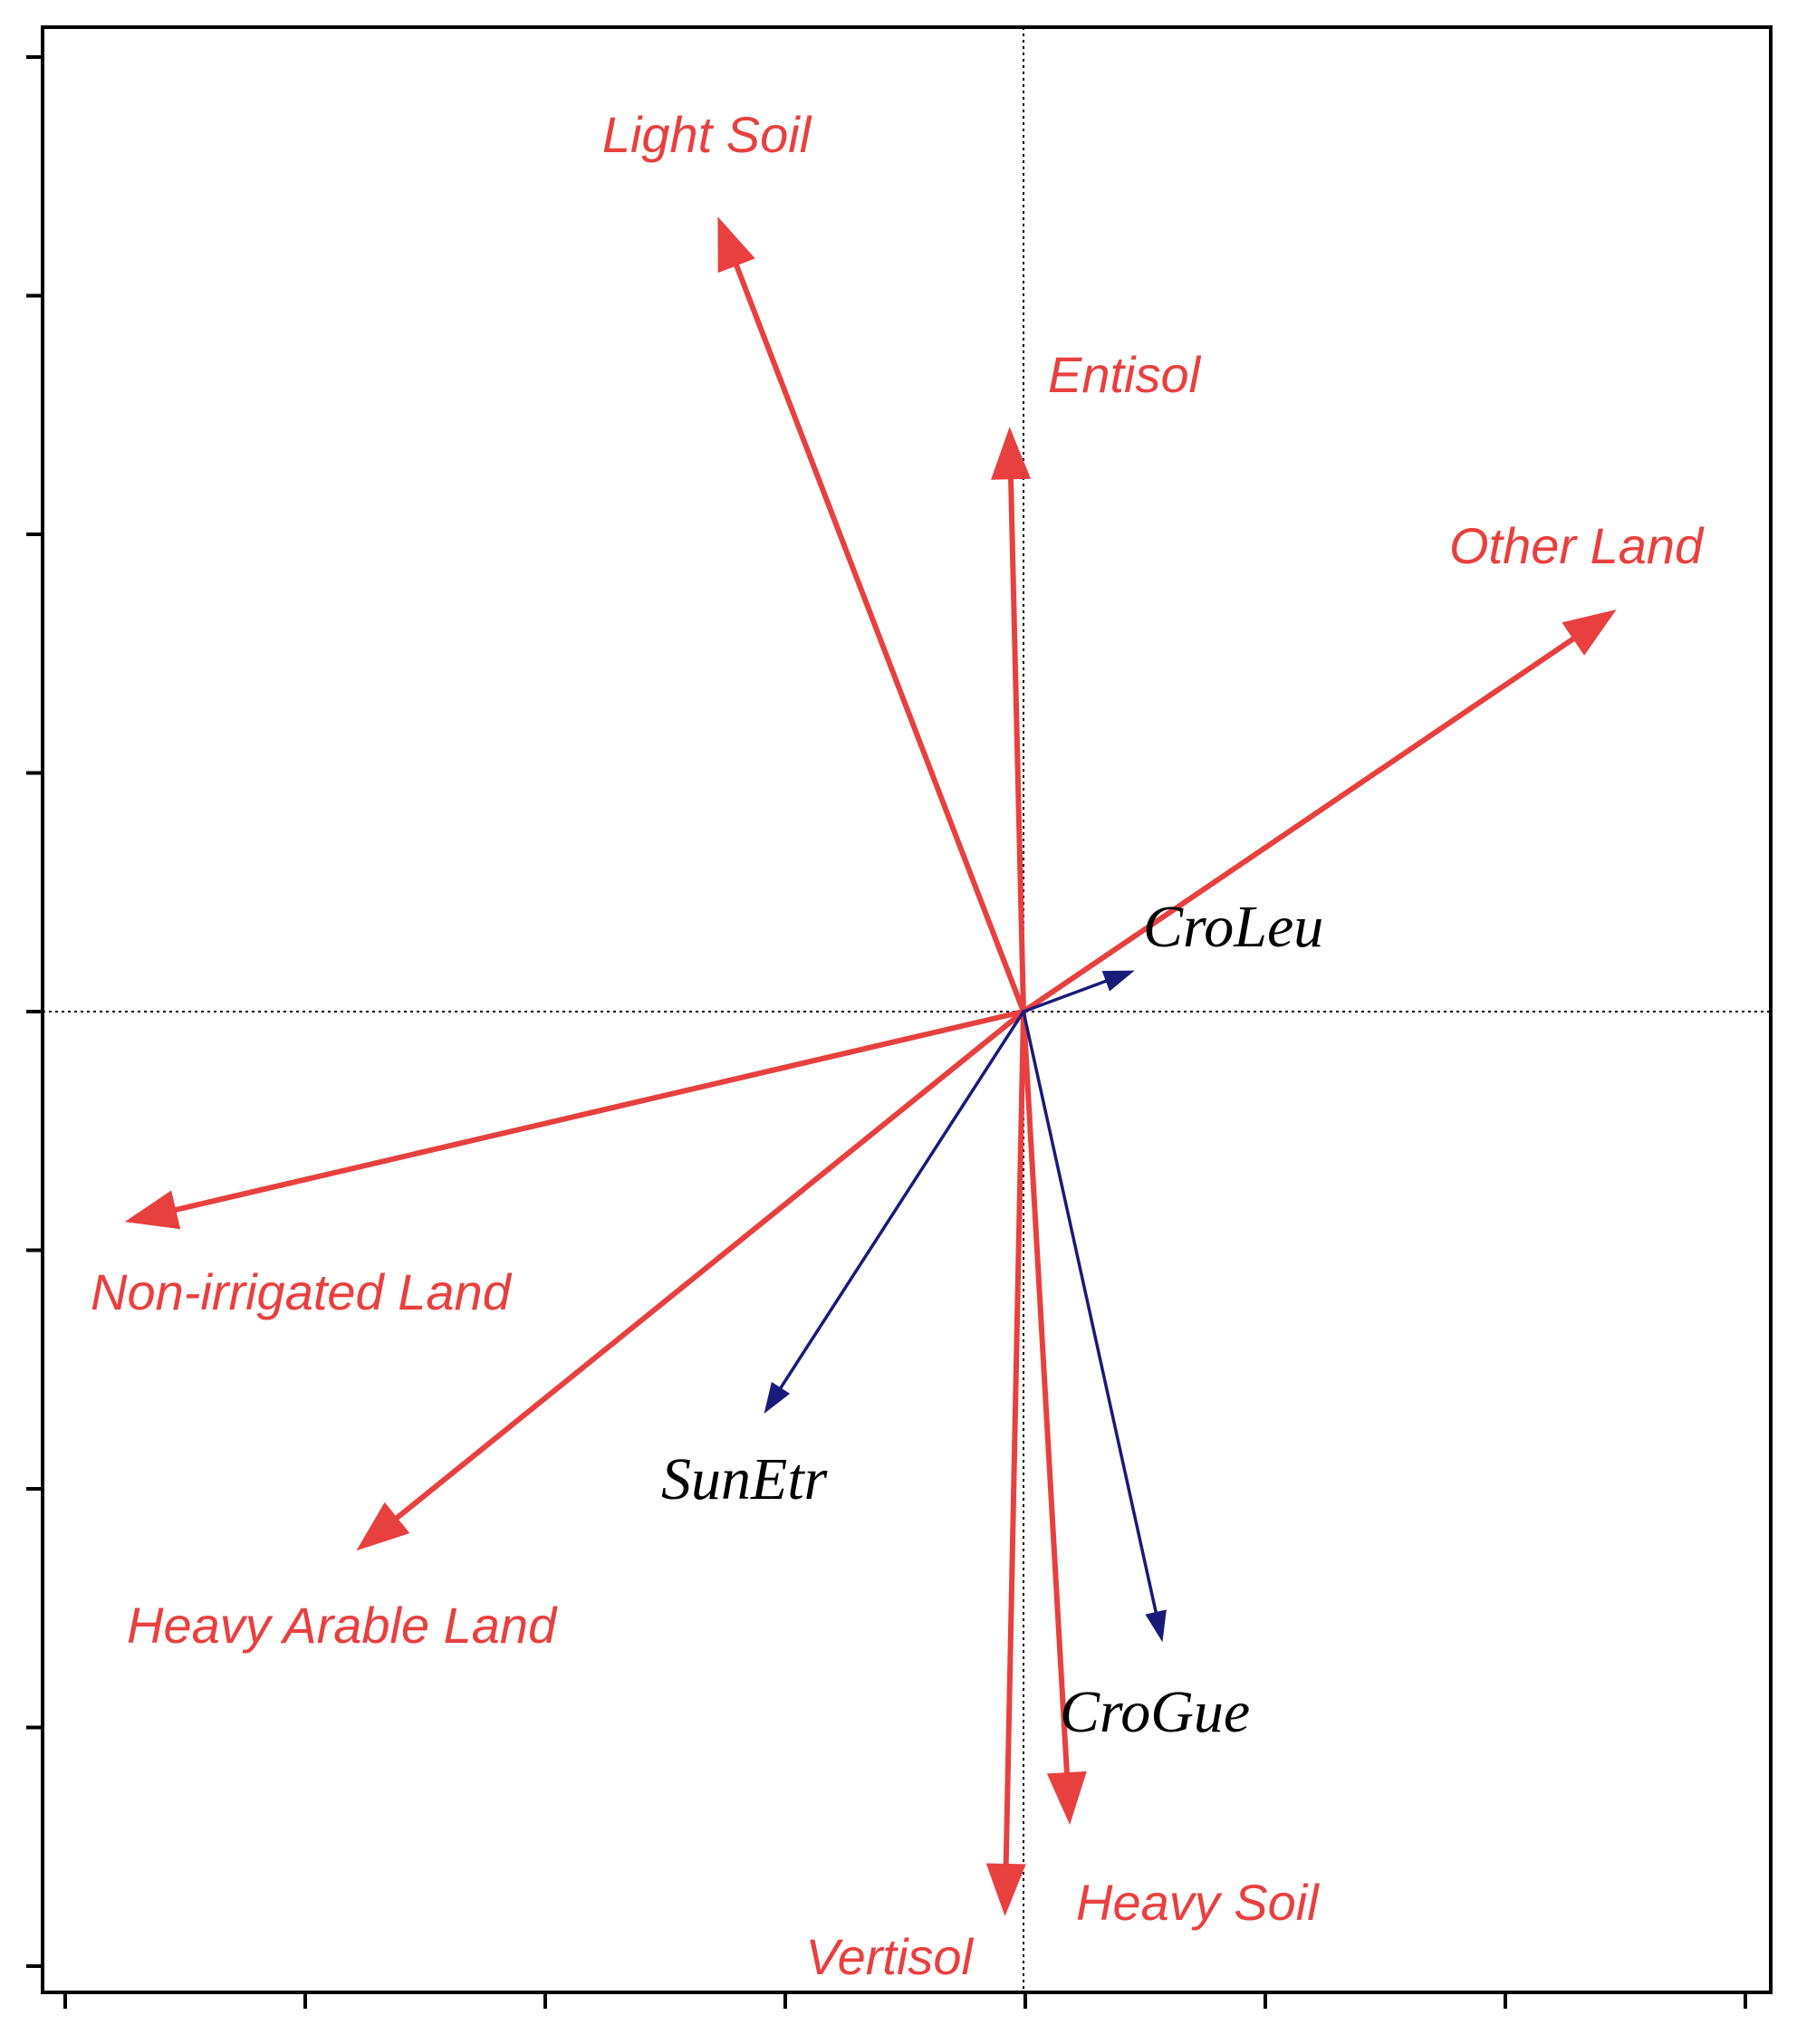 This screenshot has height=2044, width=1797. What do you see at coordinates (1198, 1902) in the screenshot?
I see `env-label-heavy-soil: Heavy Soil` at bounding box center [1198, 1902].